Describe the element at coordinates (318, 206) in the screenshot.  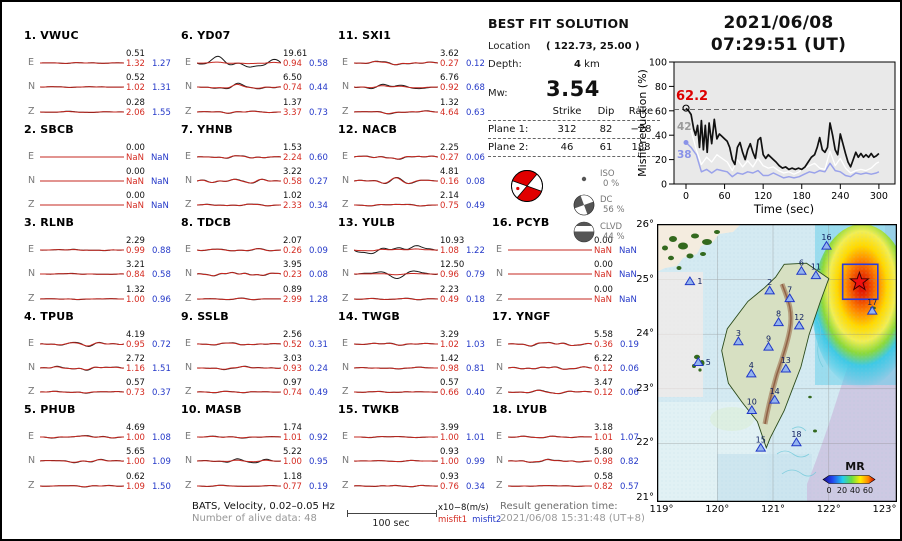
I see `misfit2-value: 0.34` at that location.